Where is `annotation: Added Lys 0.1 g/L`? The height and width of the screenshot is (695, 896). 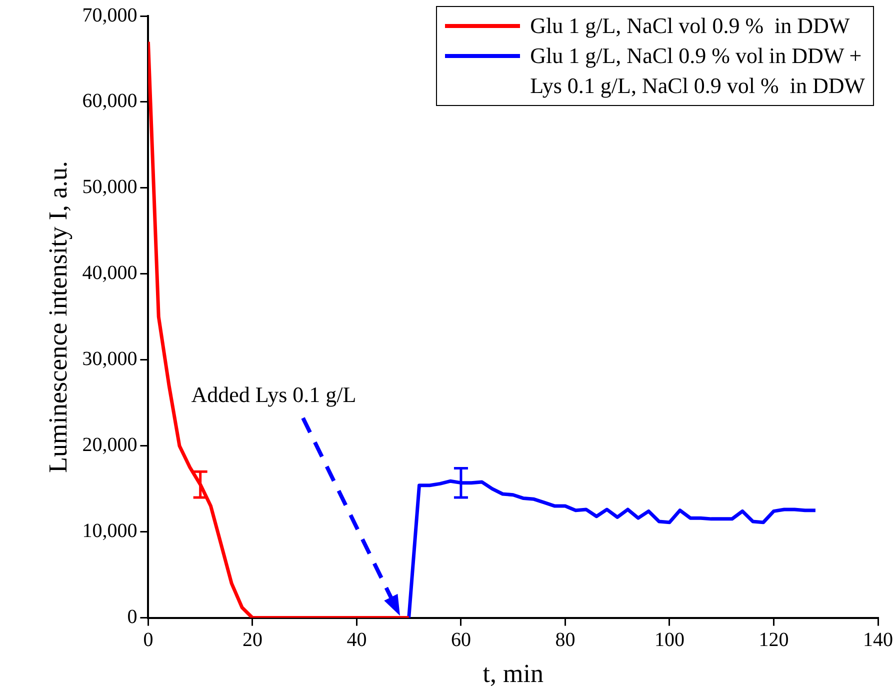 annotation: Added Lys 0.1 g/L is located at coordinates (273, 394).